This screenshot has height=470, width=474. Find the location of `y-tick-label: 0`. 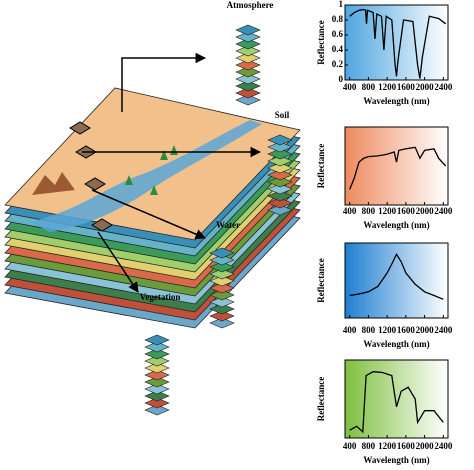

y-tick-label: 0 is located at coordinates (341, 79).